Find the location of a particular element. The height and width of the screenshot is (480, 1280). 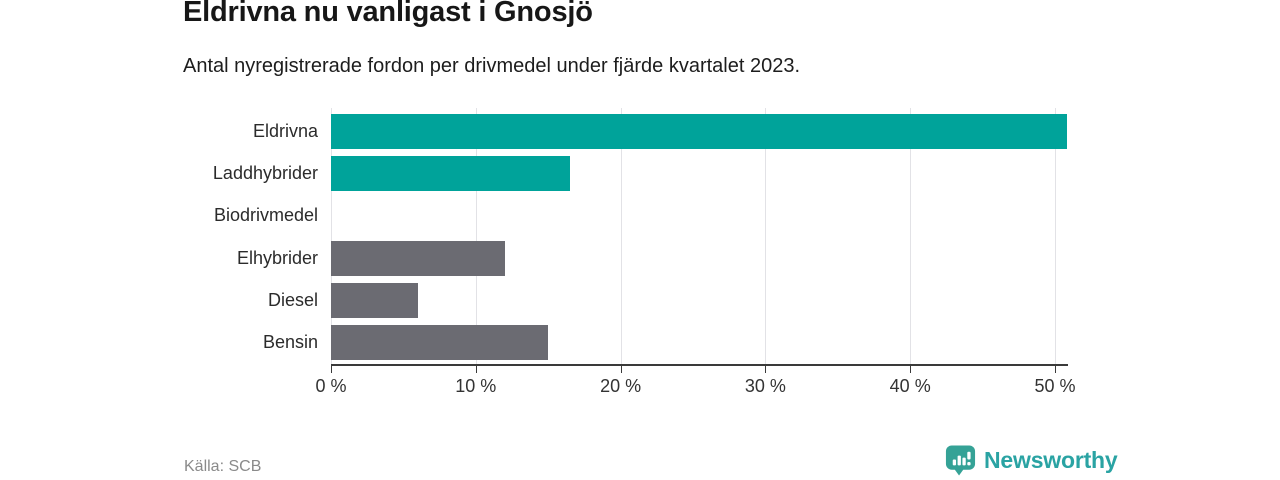

category-label-laddhybrider: Laddhybrider is located at coordinates (265, 172).